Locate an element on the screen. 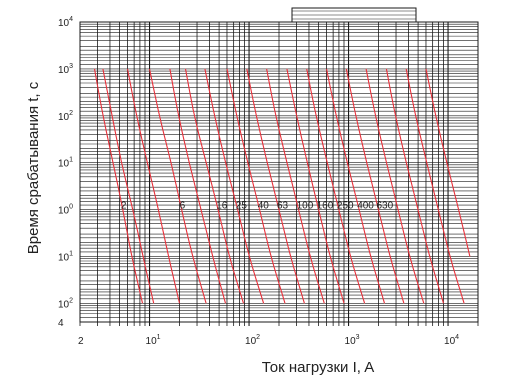 This screenshot has width=506, height=381. curve-label-100: 100 is located at coordinates (305, 206).